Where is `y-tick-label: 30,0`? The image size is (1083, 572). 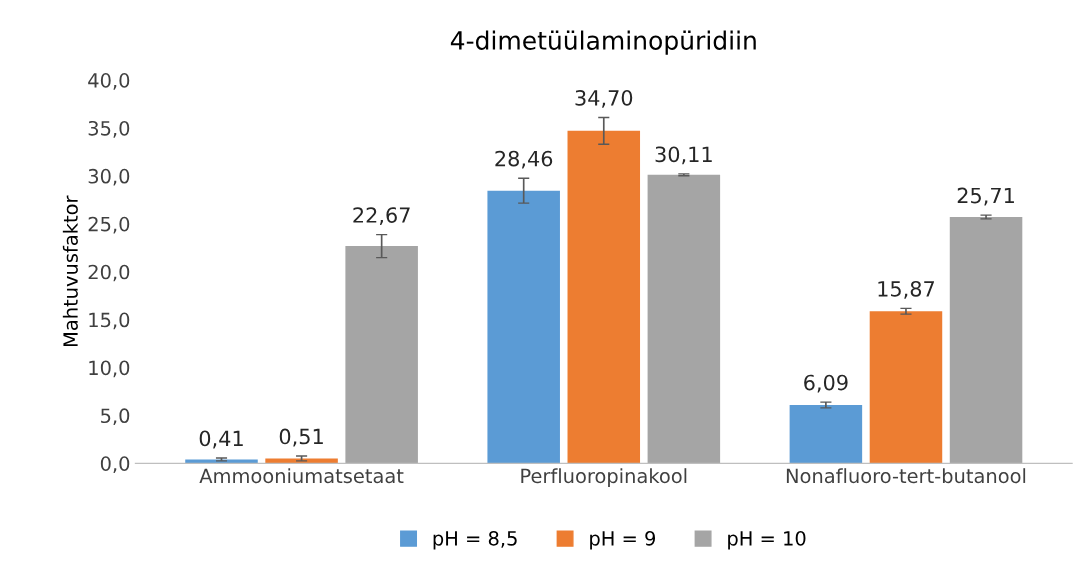 y-tick-label: 30,0 is located at coordinates (109, 177).